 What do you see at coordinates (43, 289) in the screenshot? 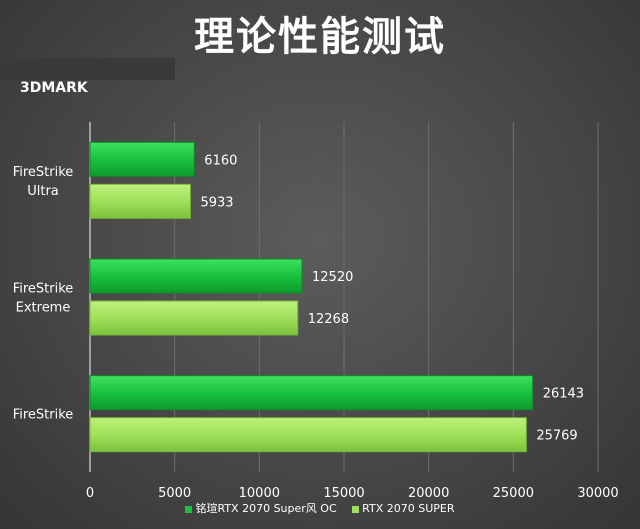
I see `category-label-2-line-1: FireStrike` at bounding box center [43, 289].